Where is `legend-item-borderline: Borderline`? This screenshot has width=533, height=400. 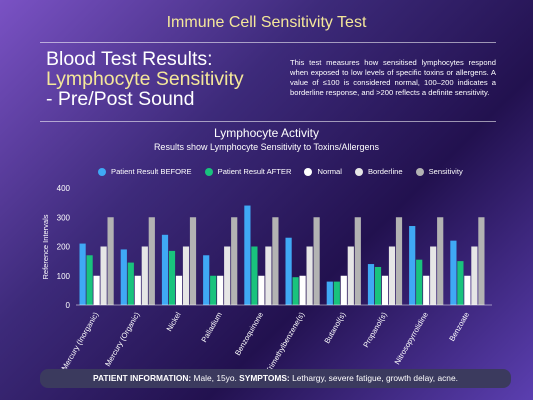 legend-item-borderline: Borderline is located at coordinates (378, 171).